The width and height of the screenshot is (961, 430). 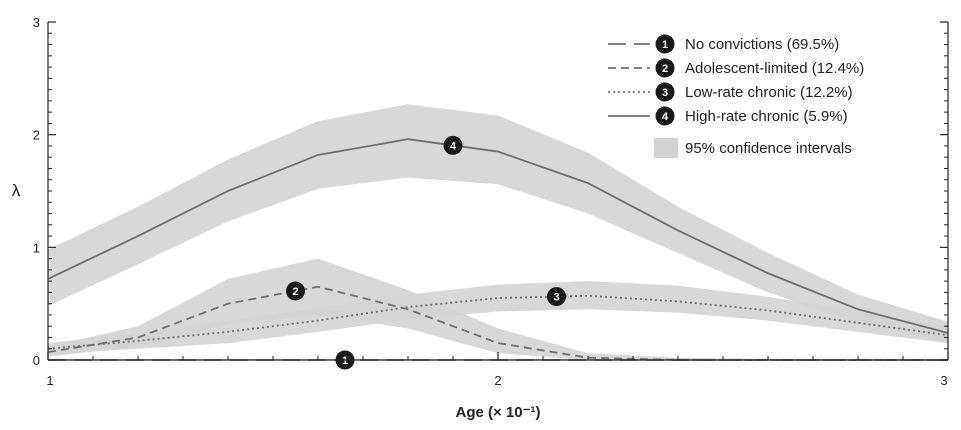 What do you see at coordinates (36, 22) in the screenshot?
I see `y-tick-label: 3` at bounding box center [36, 22].